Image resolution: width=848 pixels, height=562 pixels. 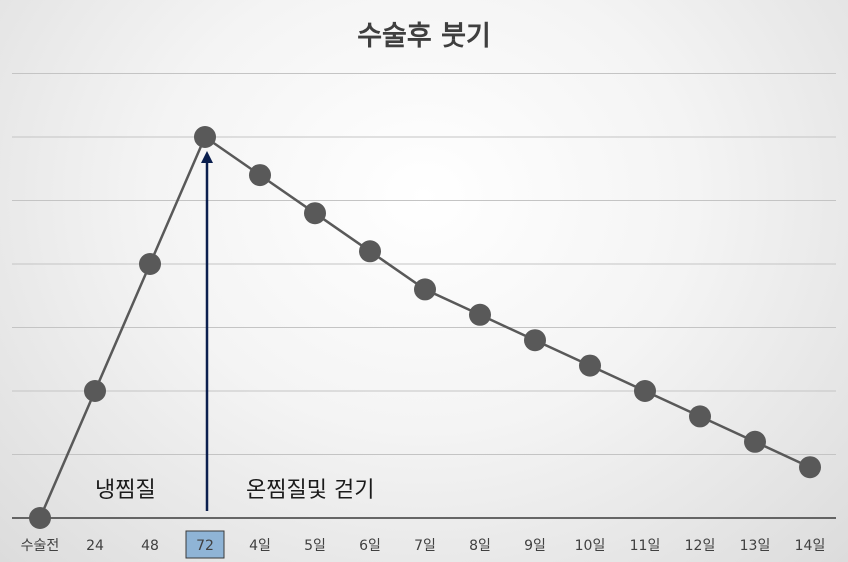 I want to click on x-tick-label: 13일, so click(x=755, y=546).